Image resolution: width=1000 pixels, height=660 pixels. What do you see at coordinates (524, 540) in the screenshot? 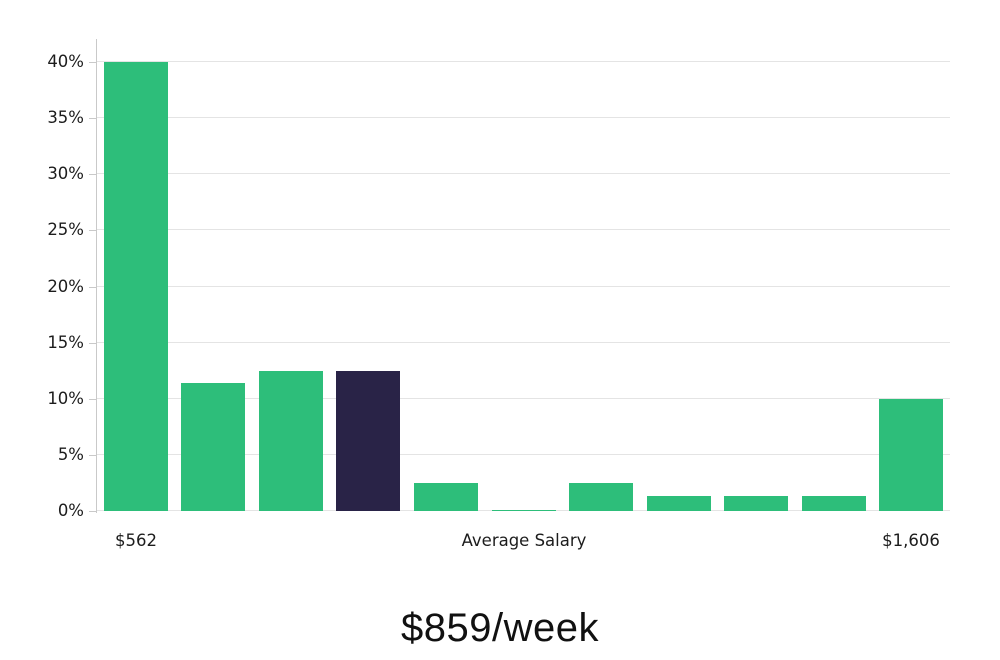
I see `x-label-average-salary: Average Salary` at bounding box center [524, 540].